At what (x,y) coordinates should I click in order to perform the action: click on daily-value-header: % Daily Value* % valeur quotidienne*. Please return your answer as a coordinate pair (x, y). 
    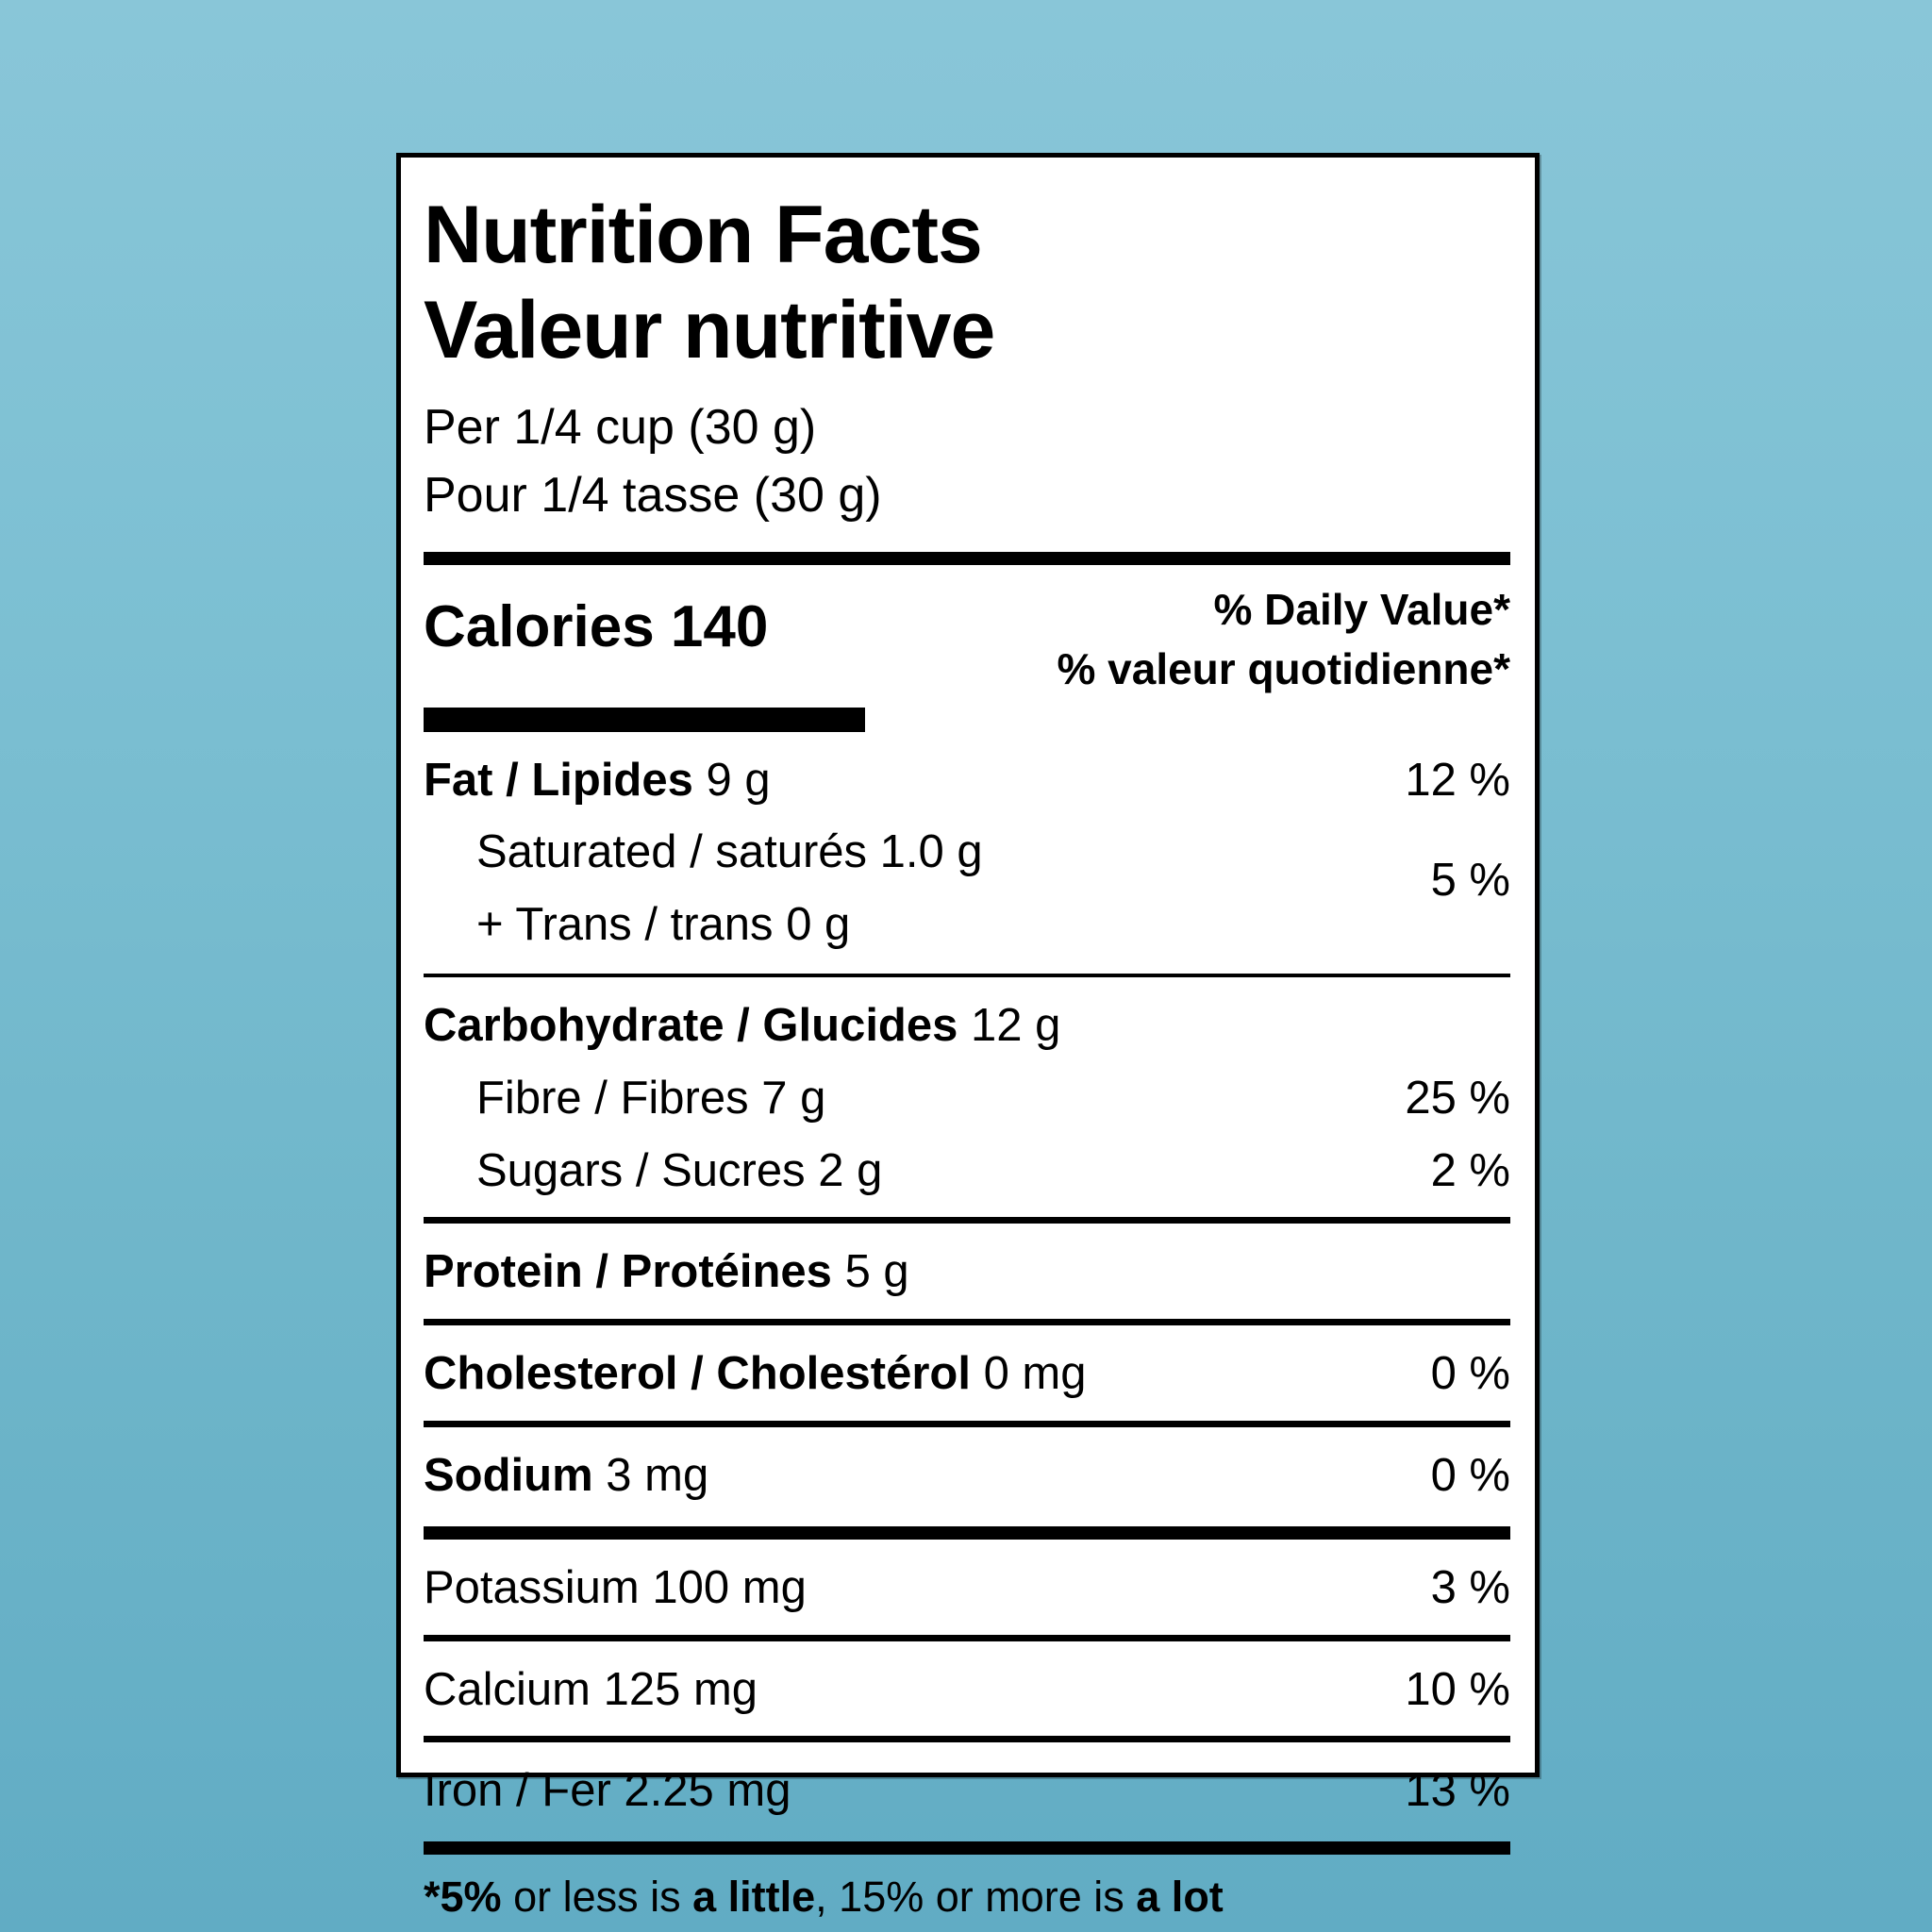
    Looking at the image, I should click on (1283, 638).